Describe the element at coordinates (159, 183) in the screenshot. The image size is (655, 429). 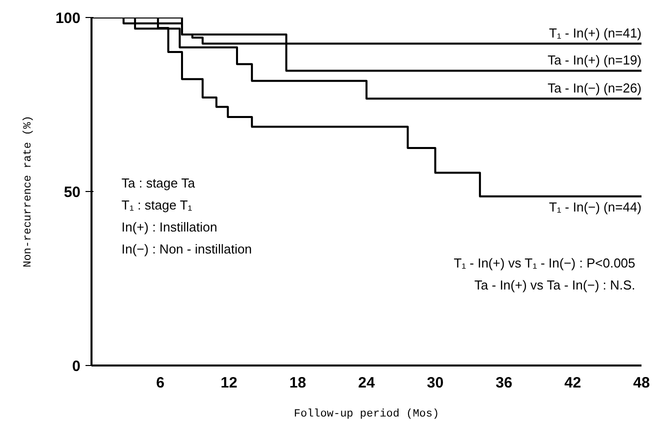
I see `annotation: Ta : stage Ta` at that location.